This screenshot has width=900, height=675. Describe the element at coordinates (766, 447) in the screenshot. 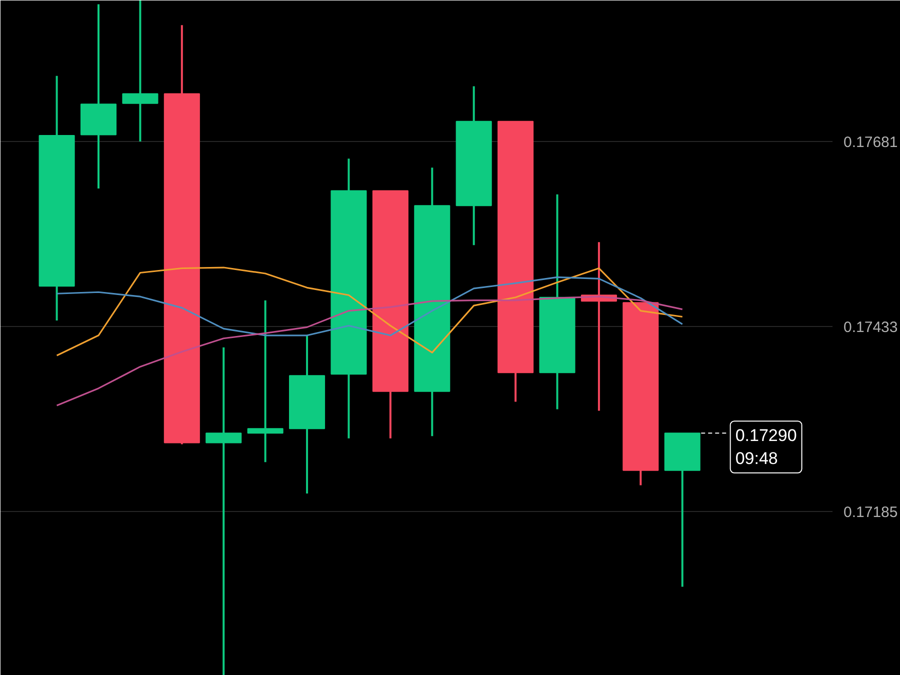

I see `ref-line-label: 0.17290 09:48` at that location.